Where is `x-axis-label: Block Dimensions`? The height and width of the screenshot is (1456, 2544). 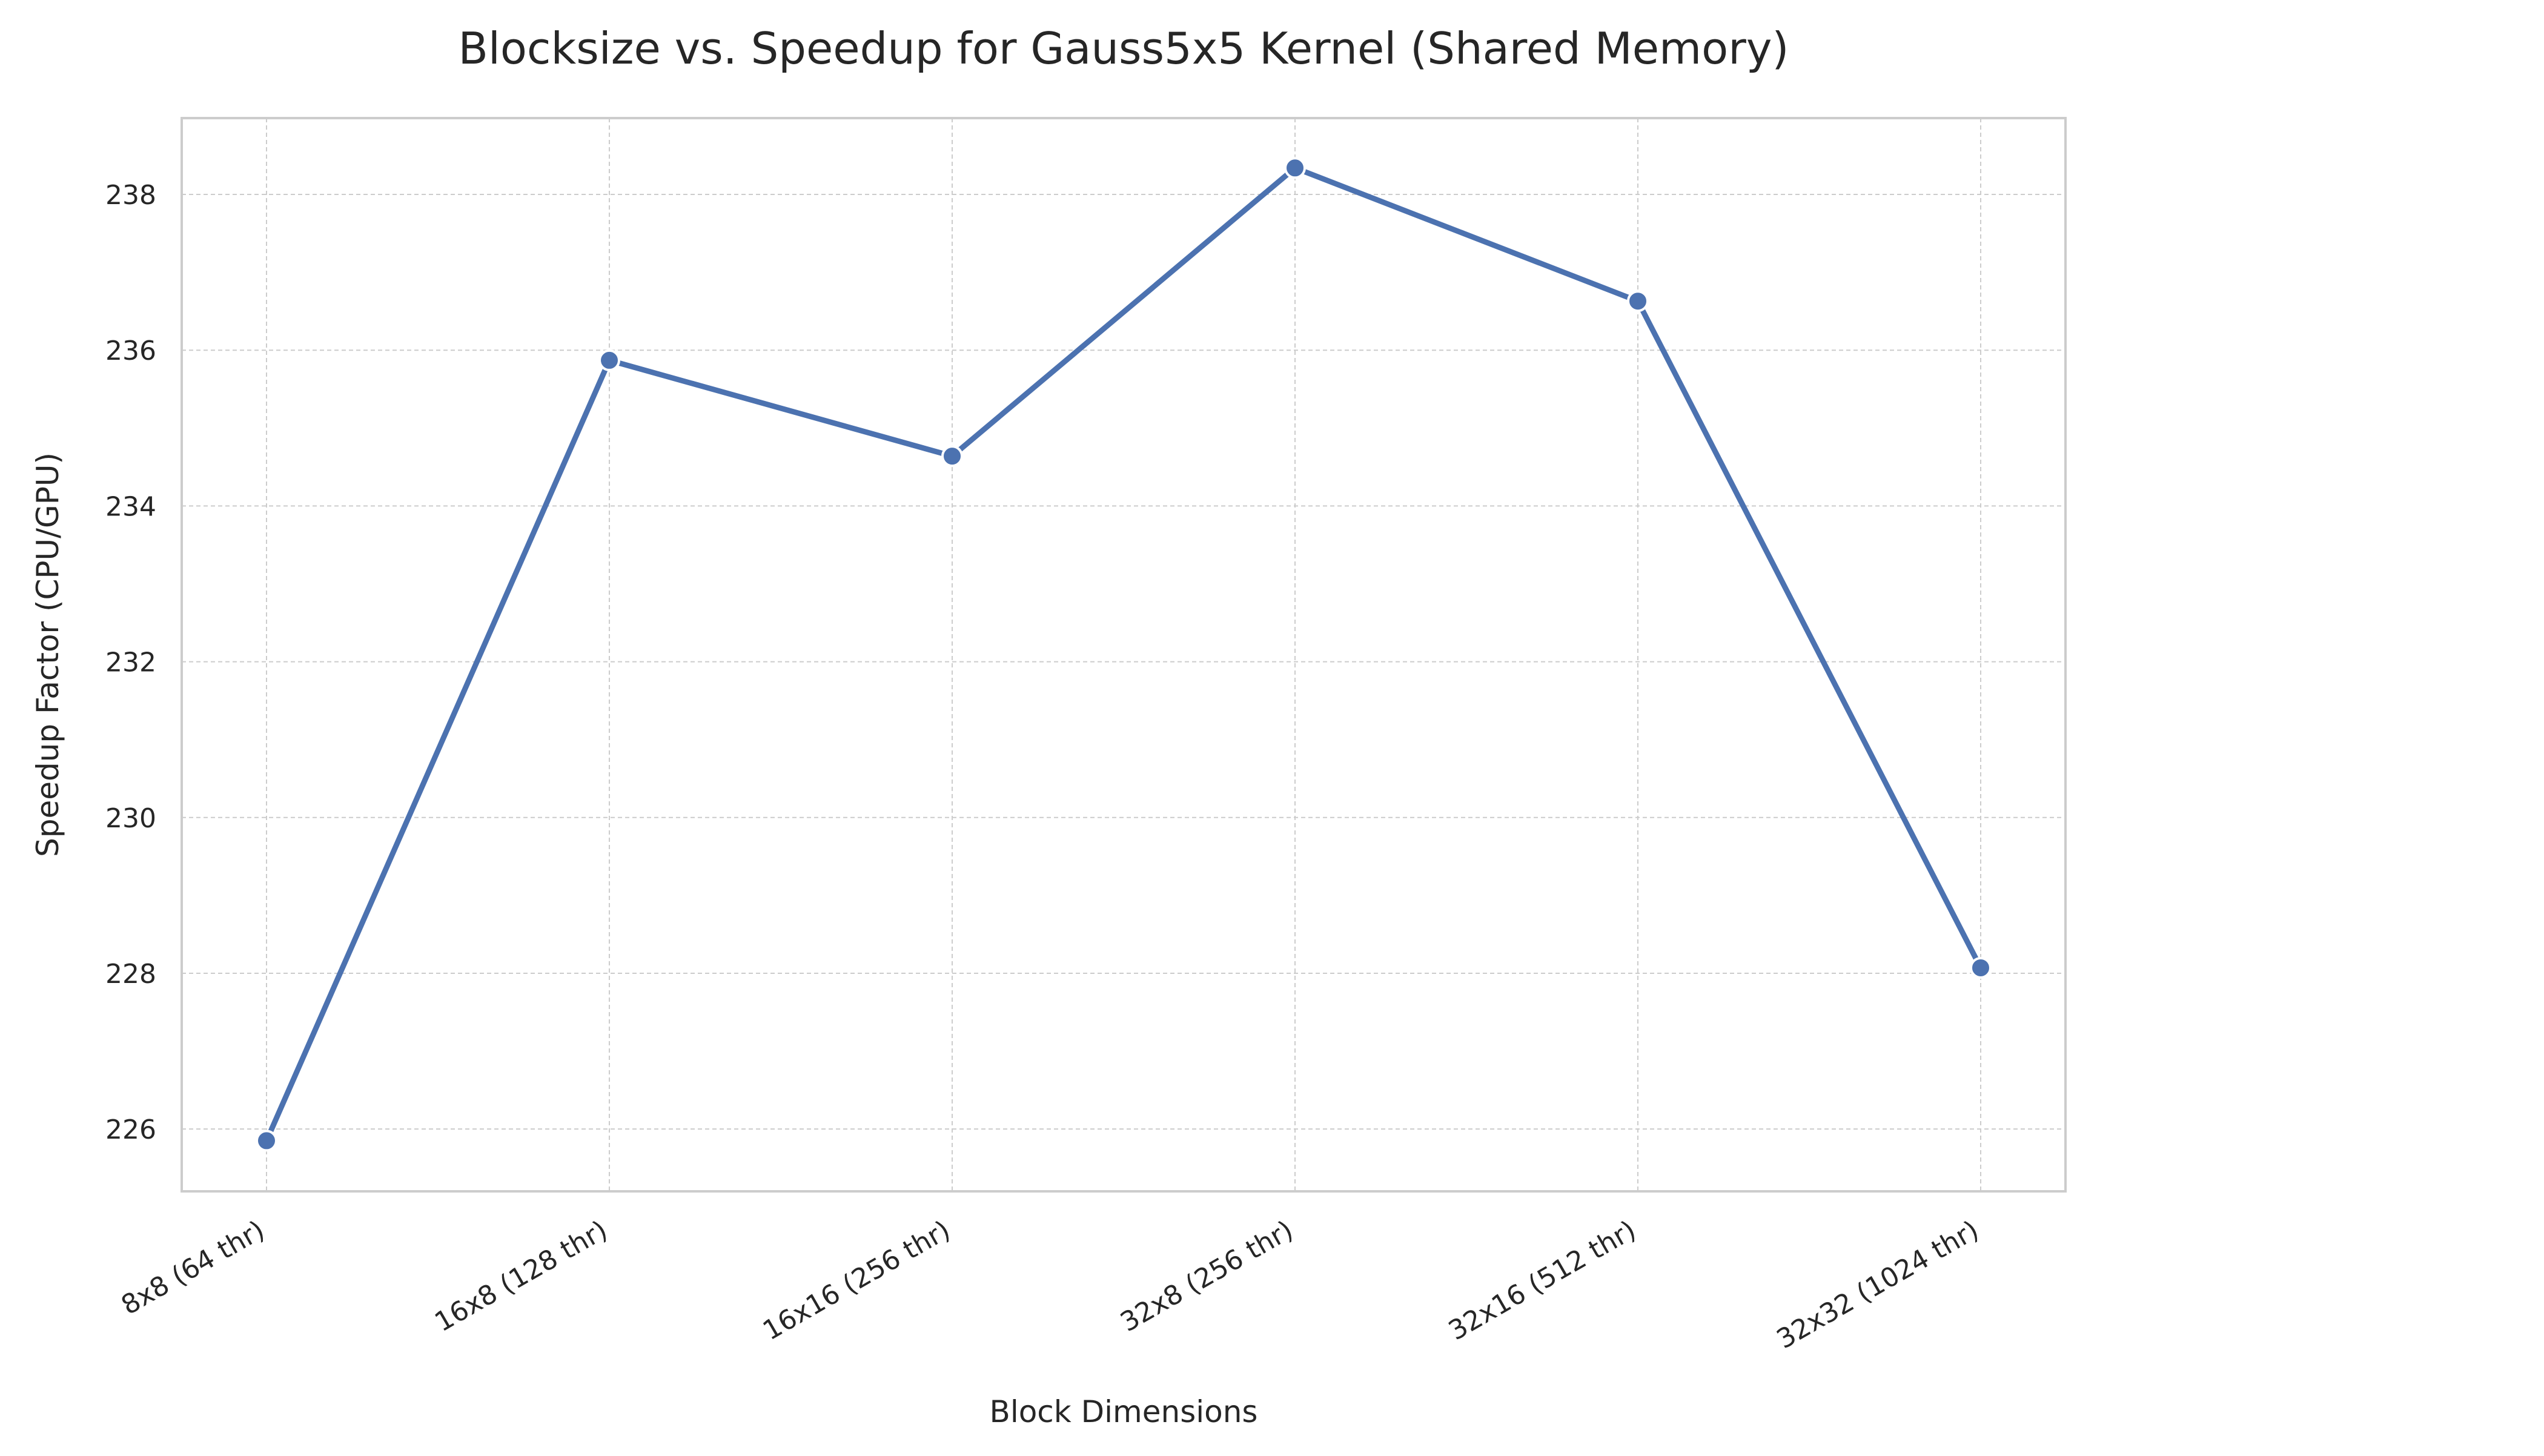
x-axis-label: Block Dimensions is located at coordinates (1124, 1411).